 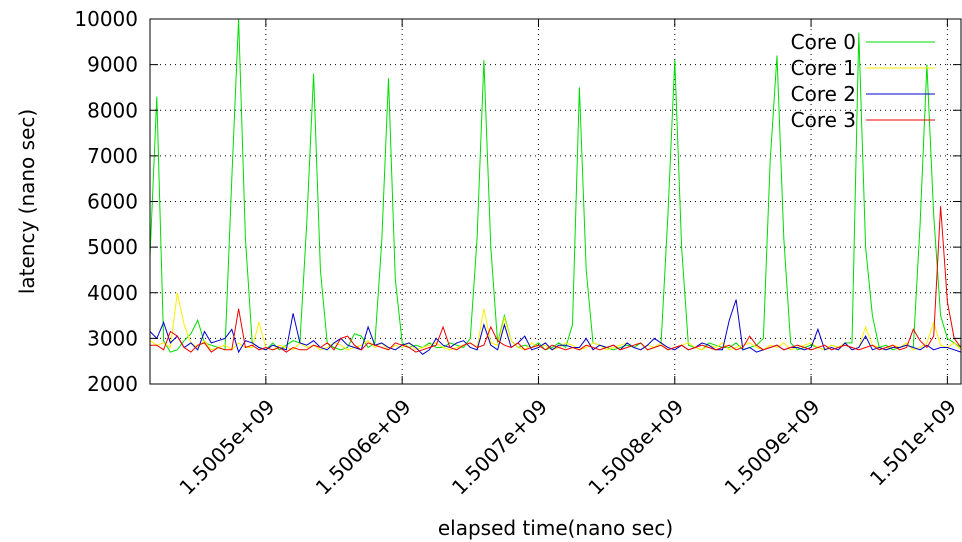 I want to click on y-axis-title: latency (nano sec), so click(x=27, y=201).